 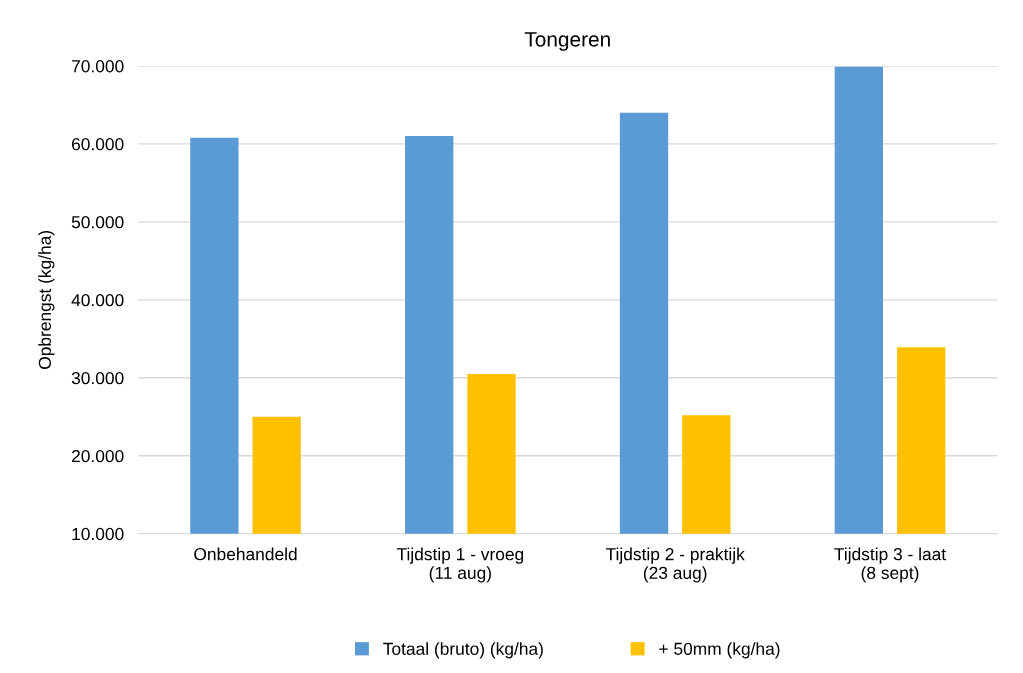 I want to click on y-tick-label: 70.000, so click(x=98, y=66).